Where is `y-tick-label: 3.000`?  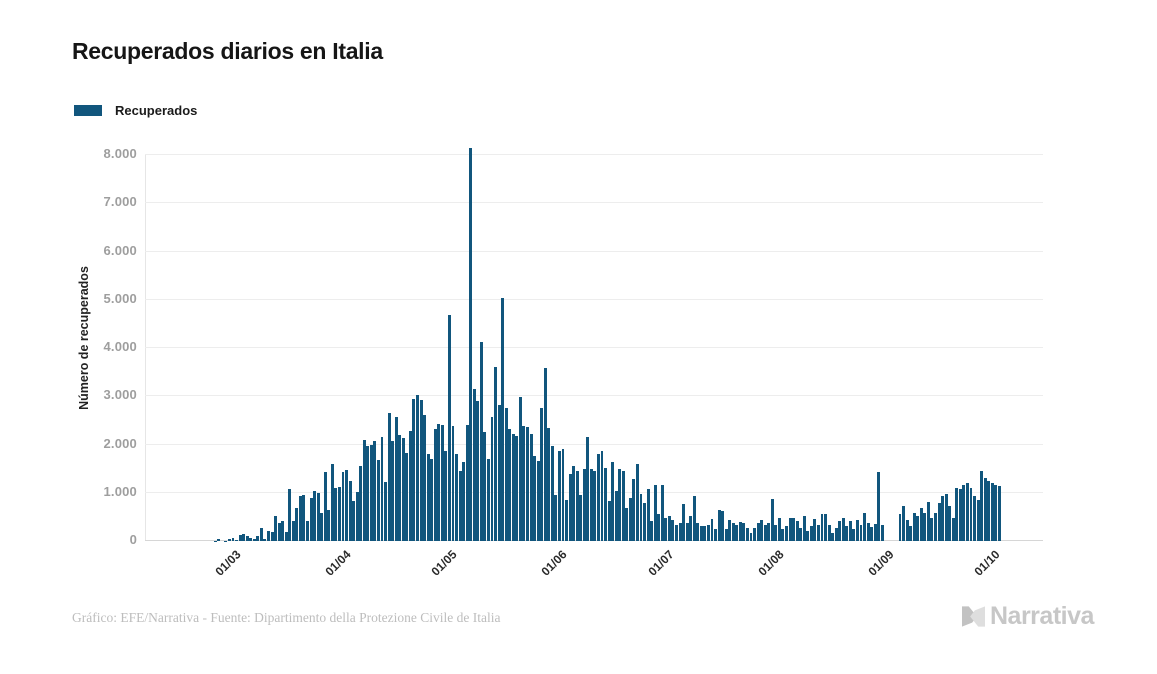 y-tick-label: 3.000 is located at coordinates (120, 395).